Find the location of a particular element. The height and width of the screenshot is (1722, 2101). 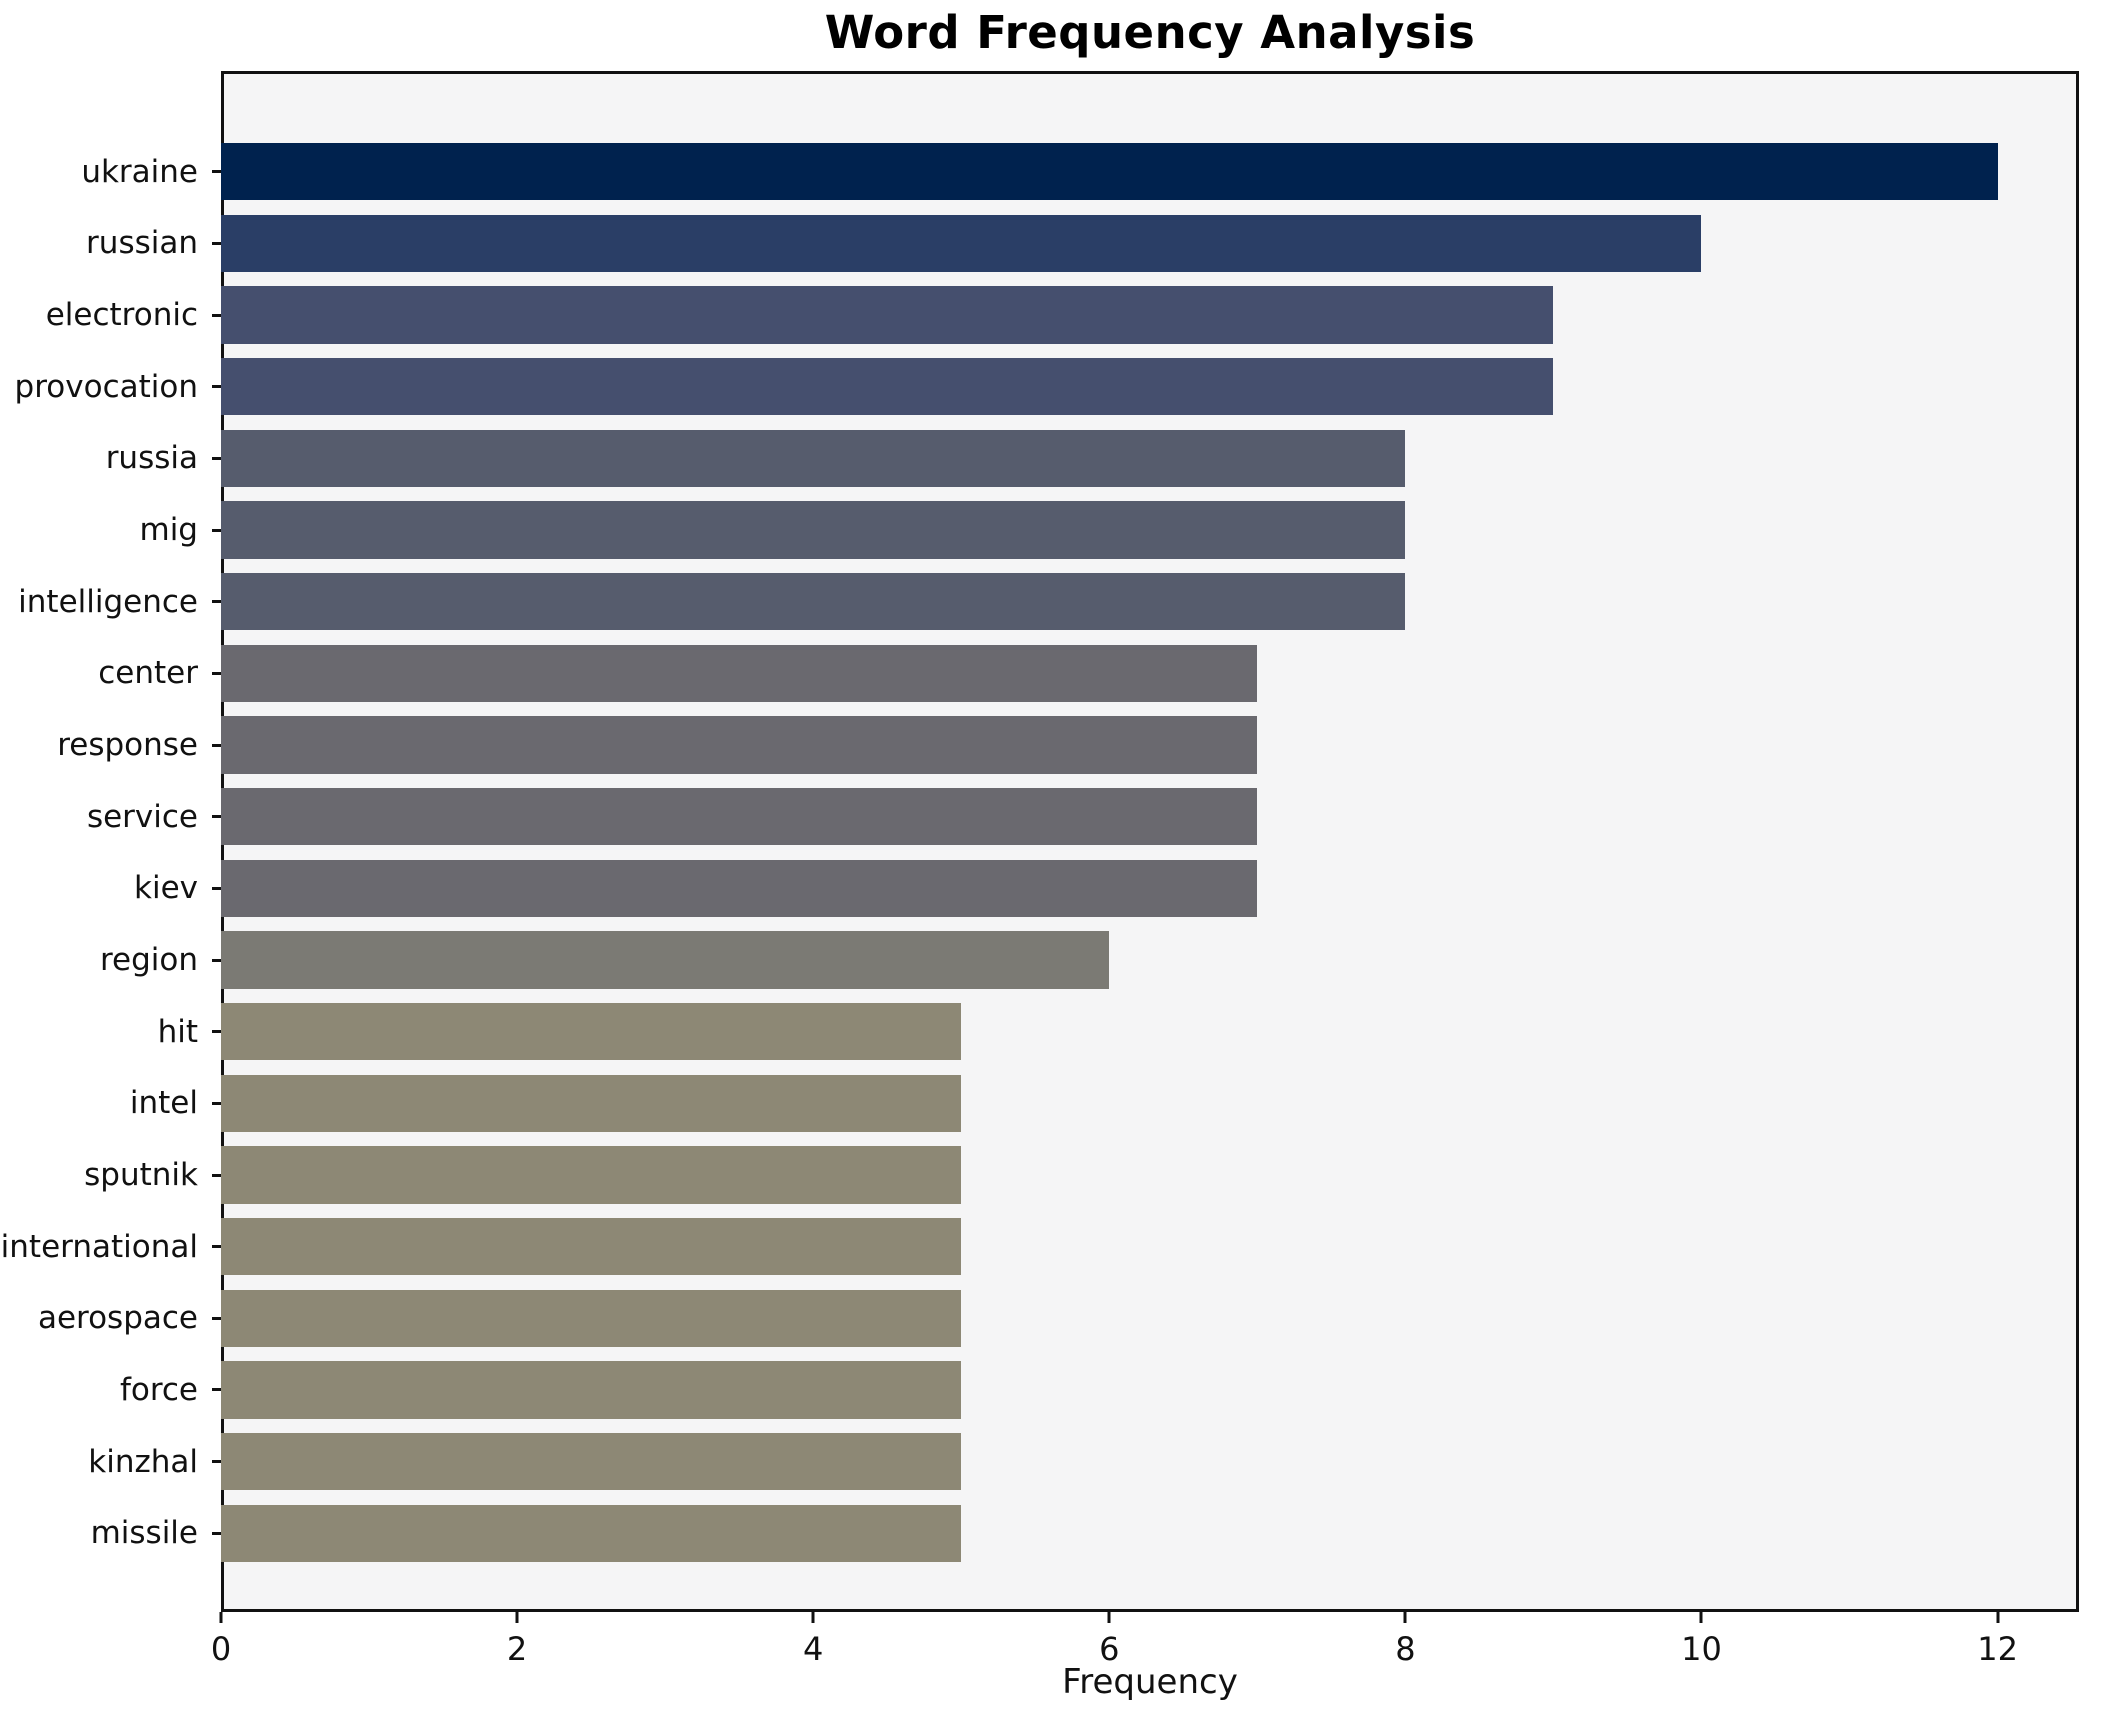

y-axis-label: missile is located at coordinates (144, 1533).